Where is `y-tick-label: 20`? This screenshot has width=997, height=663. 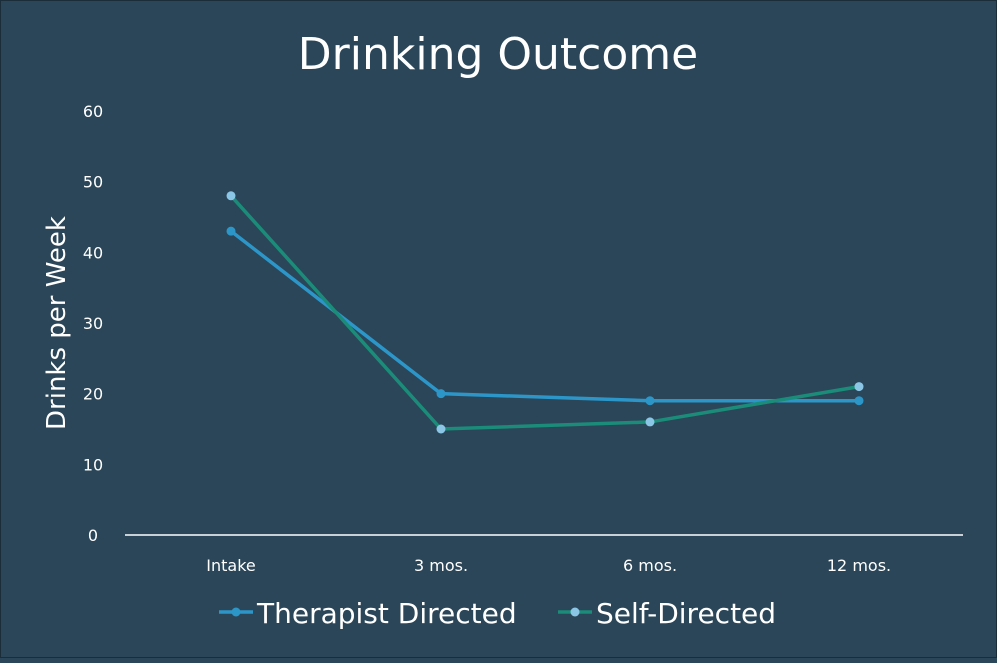
y-tick-label: 20 is located at coordinates (93, 394).